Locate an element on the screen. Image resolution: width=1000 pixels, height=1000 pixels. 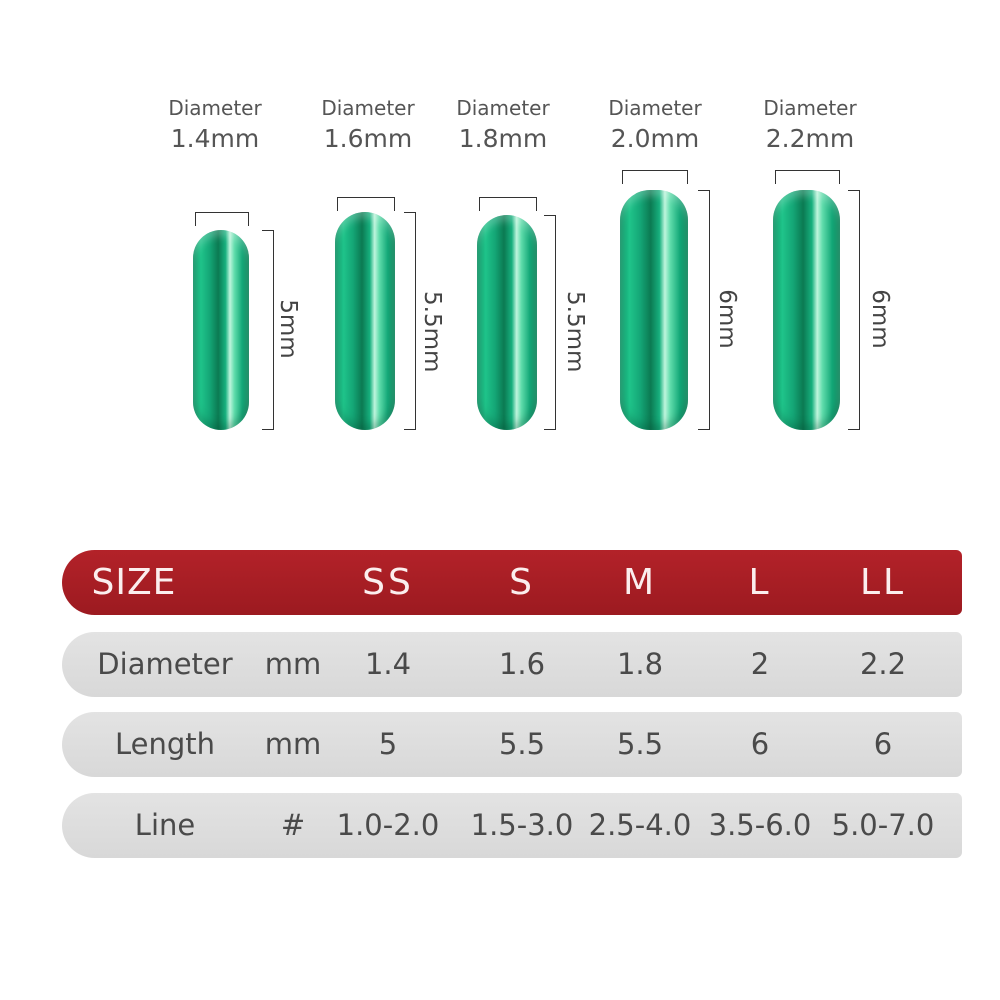
table-cell: 5 is located at coordinates (388, 744).